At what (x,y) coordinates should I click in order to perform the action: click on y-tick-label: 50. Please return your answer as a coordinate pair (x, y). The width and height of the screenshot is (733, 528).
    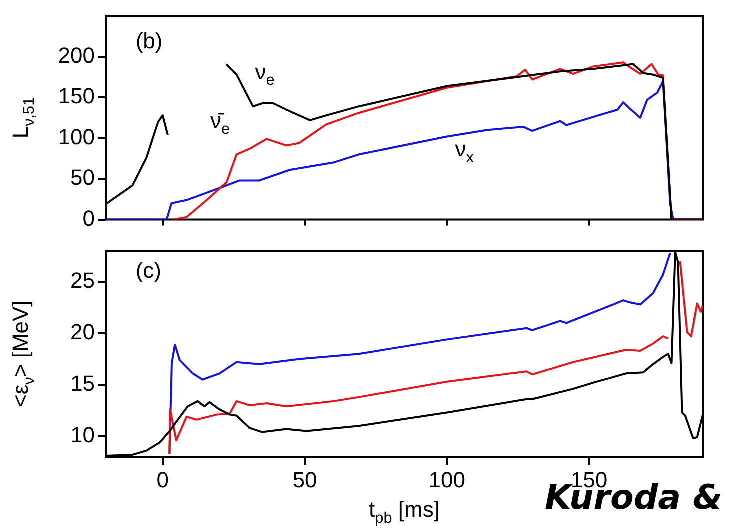
    Looking at the image, I should click on (82, 177).